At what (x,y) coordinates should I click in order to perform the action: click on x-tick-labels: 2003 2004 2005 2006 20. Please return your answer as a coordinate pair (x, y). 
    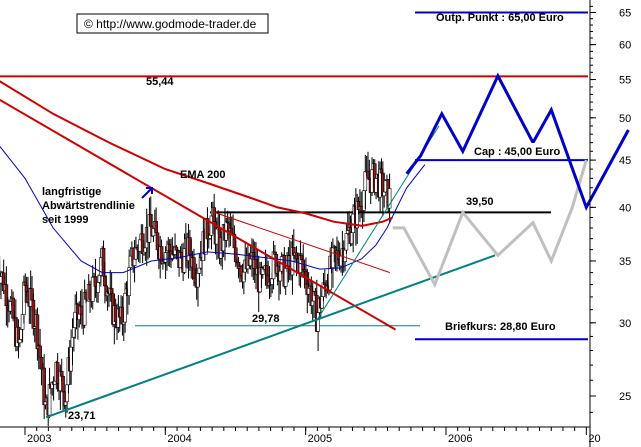
    Looking at the image, I should click on (312, 436).